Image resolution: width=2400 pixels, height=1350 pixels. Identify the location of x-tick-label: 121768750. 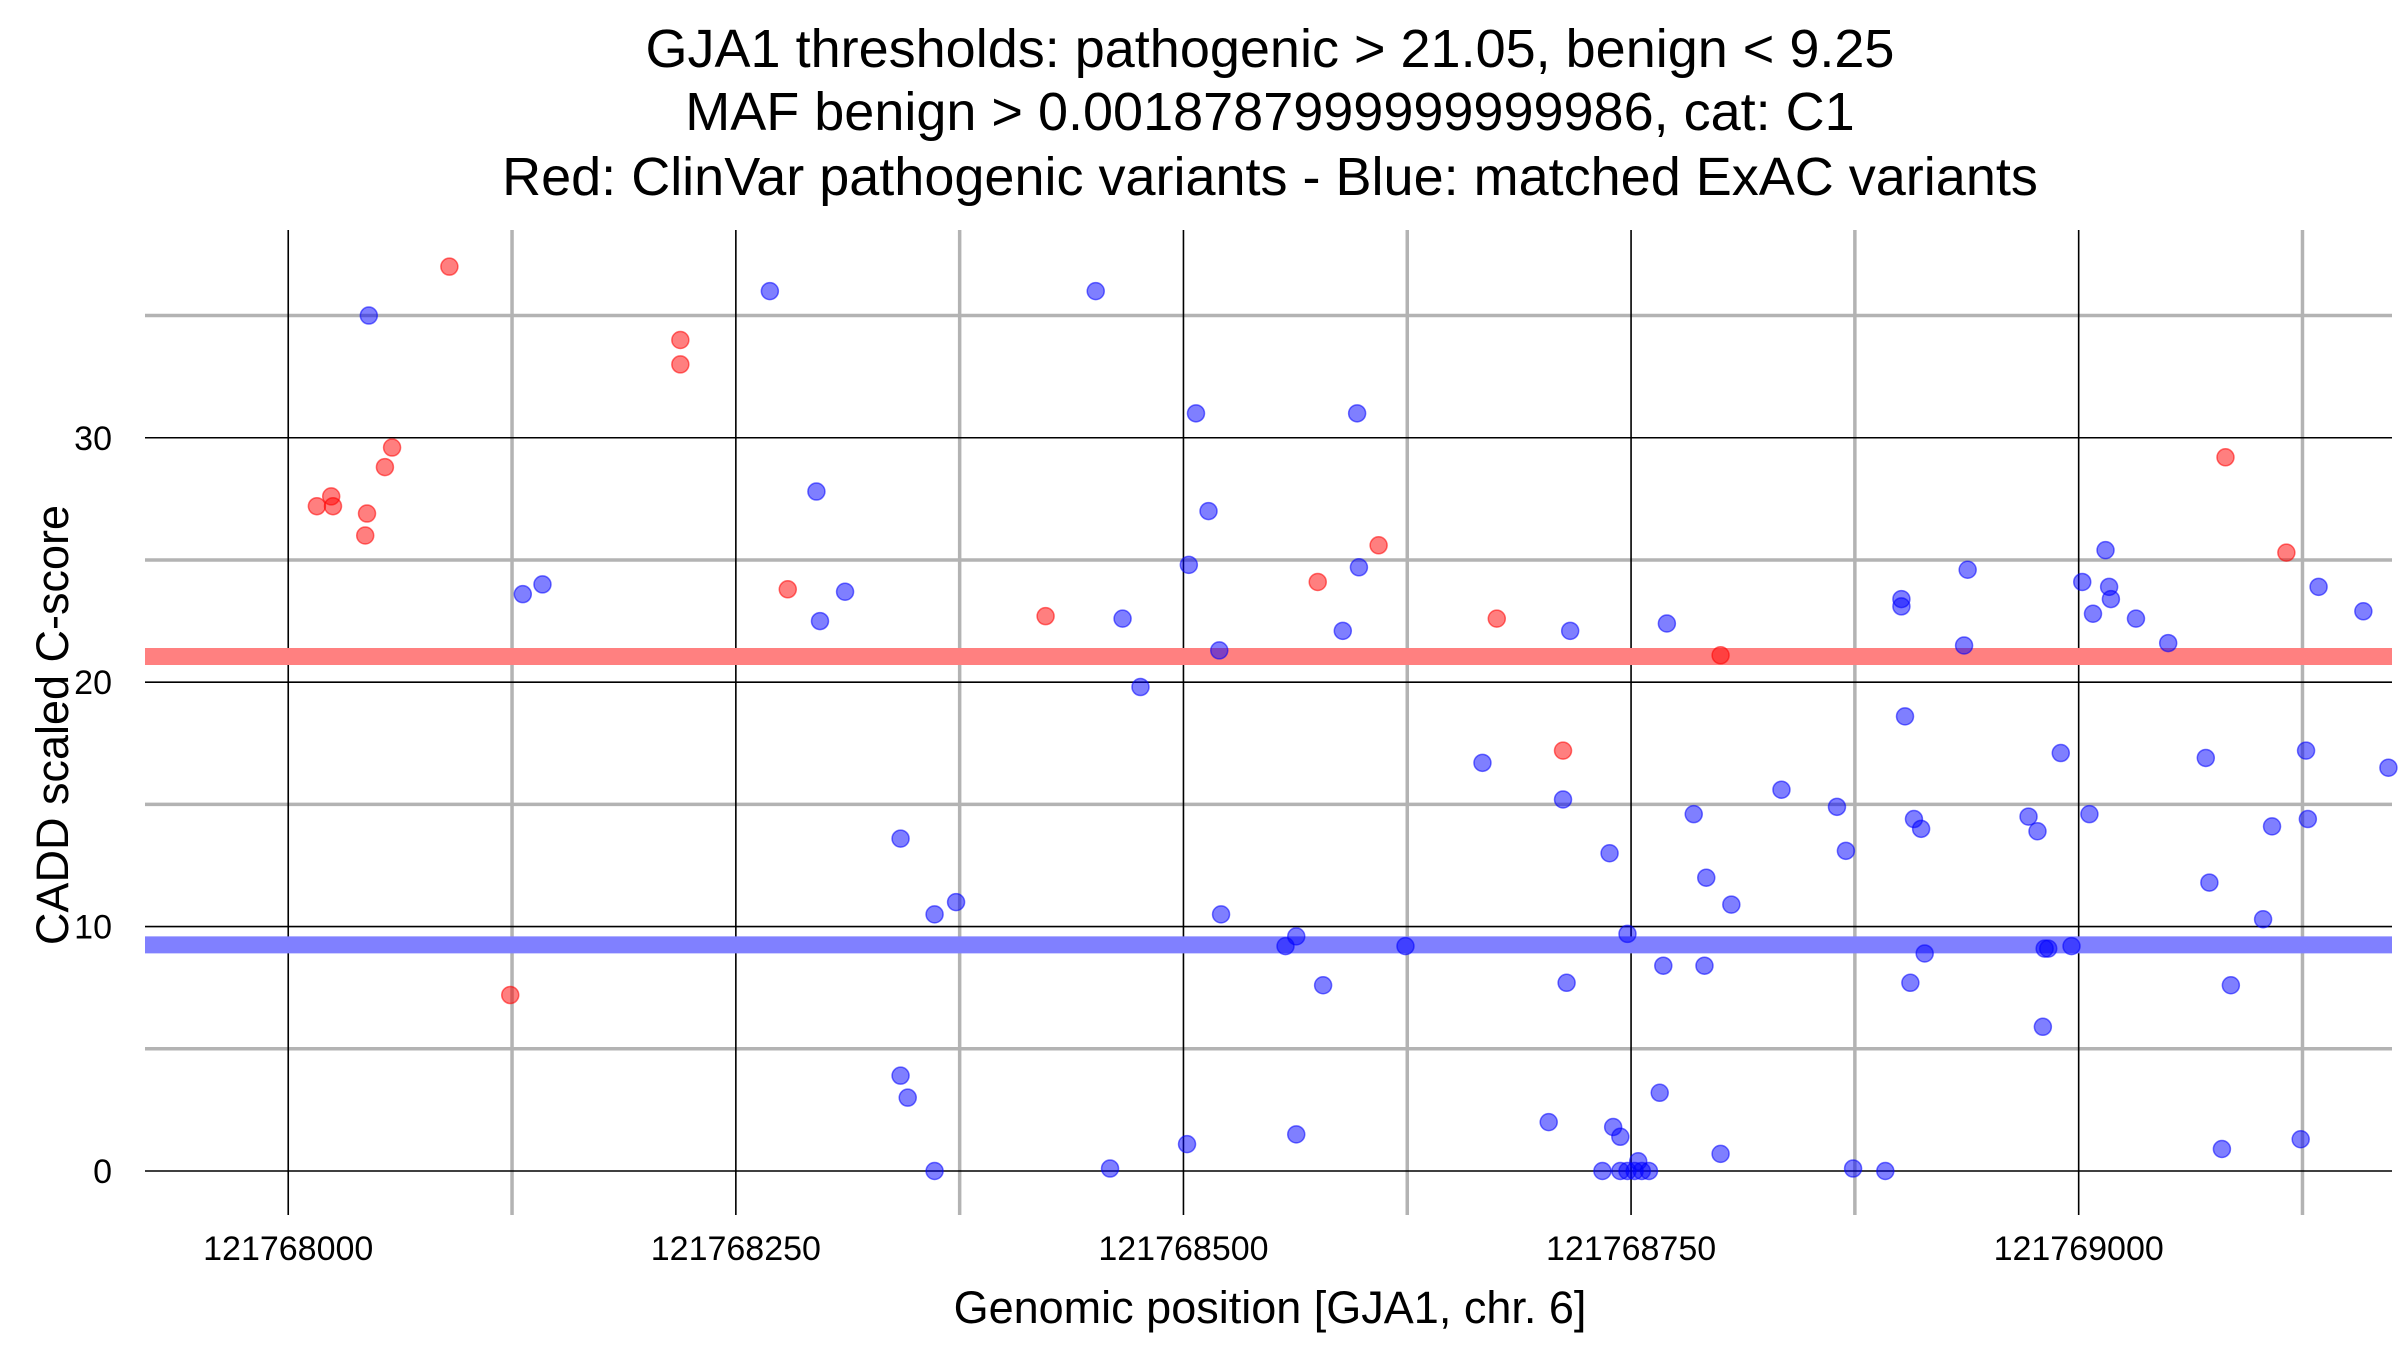
(1631, 1249).